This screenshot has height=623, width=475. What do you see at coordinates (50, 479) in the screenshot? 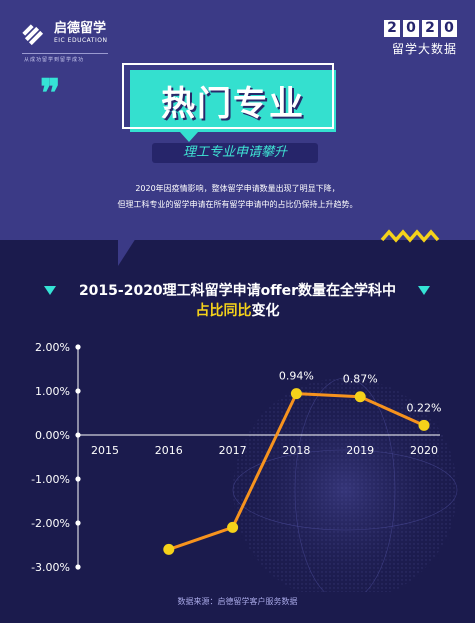
I see `y-tick-label: -1.00%` at bounding box center [50, 479].